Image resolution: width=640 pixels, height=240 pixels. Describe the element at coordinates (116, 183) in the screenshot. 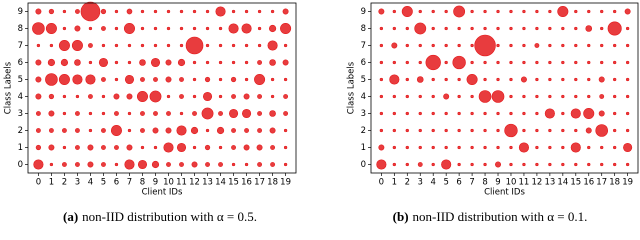

I see `x-tick-label: 6` at that location.